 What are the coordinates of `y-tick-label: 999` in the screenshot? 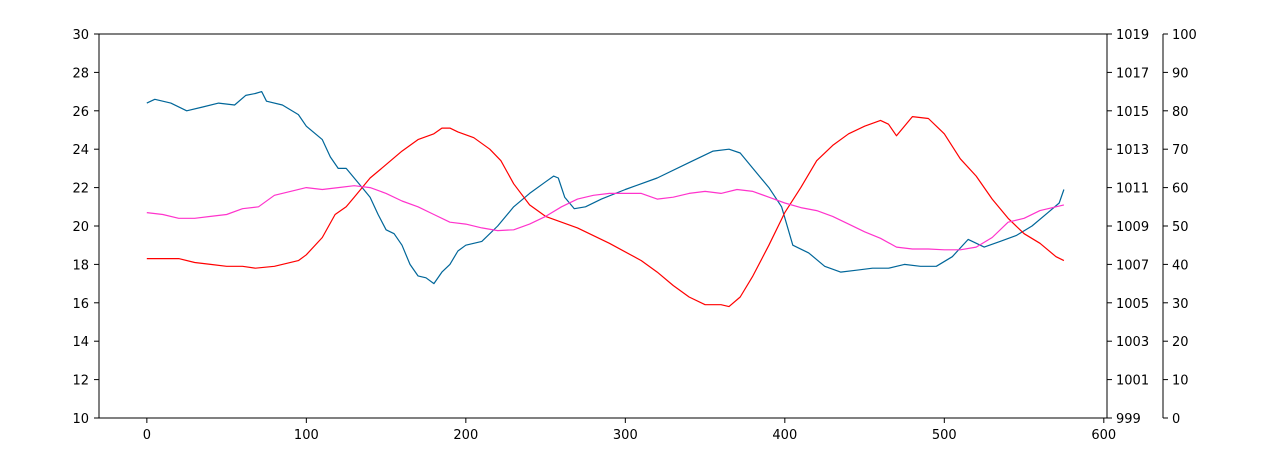 It's located at (1128, 419).